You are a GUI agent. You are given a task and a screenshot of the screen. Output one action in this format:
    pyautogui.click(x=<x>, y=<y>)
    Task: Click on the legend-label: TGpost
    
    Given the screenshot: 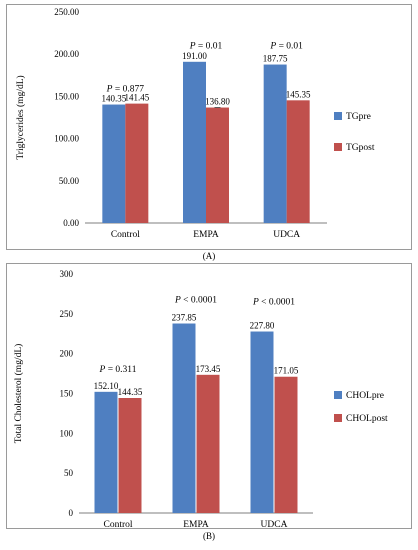 What is the action you would take?
    pyautogui.click(x=360, y=148)
    